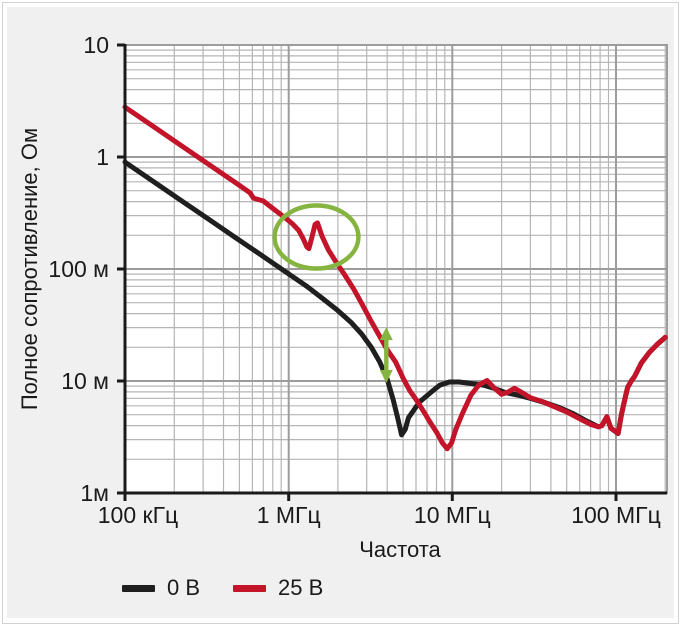 Image resolution: width=681 pixels, height=626 pixels. What do you see at coordinates (102, 157) in the screenshot?
I see `y-tick-label: 1` at bounding box center [102, 157].